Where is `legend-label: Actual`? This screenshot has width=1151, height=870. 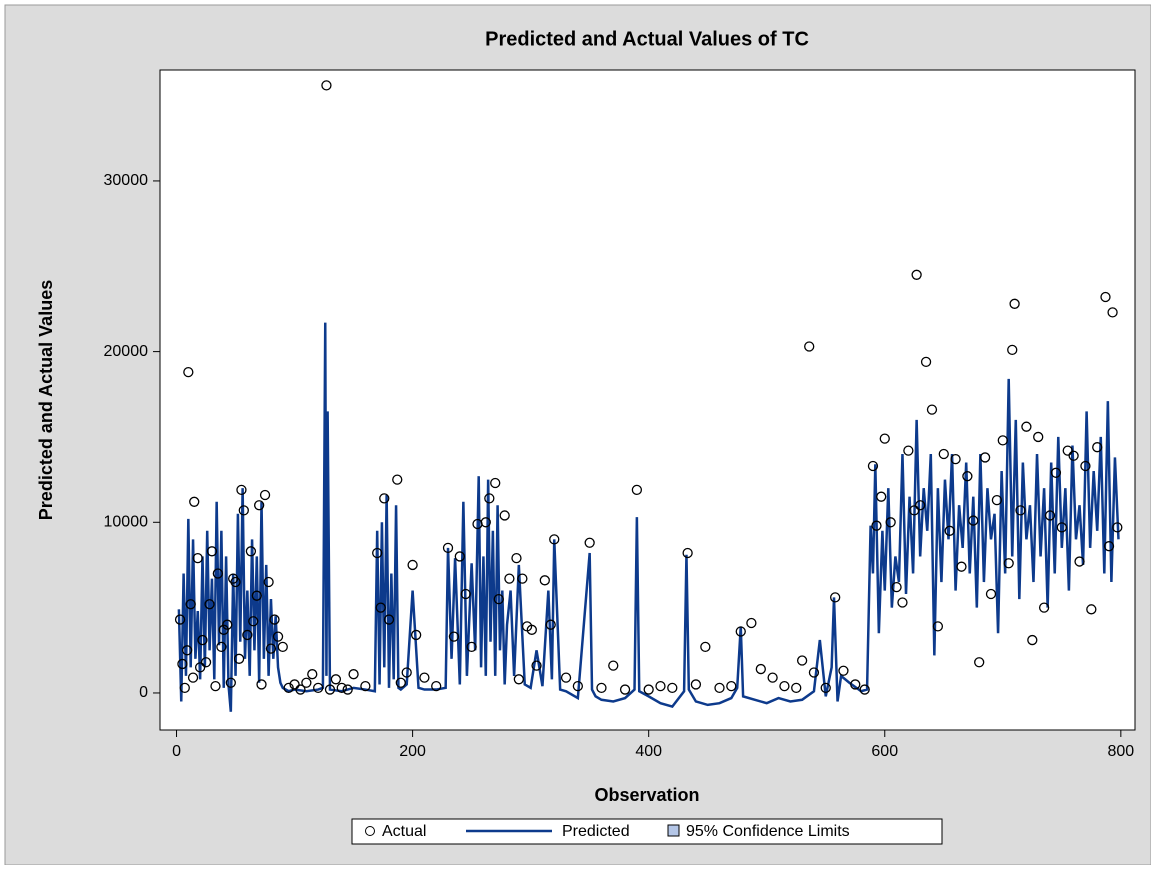 legend-label: Actual is located at coordinates (404, 831).